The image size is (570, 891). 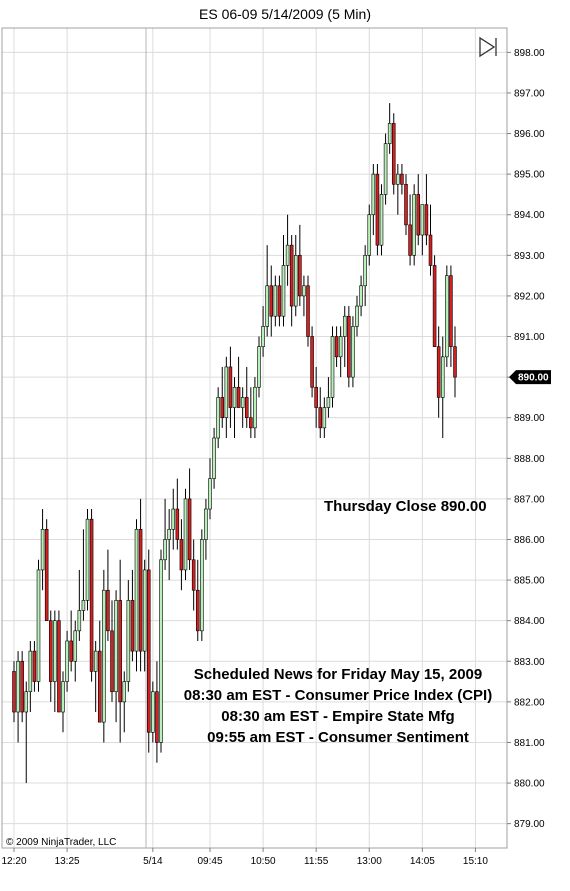 What do you see at coordinates (529, 702) in the screenshot?
I see `y-tick-label: 882.00` at bounding box center [529, 702].